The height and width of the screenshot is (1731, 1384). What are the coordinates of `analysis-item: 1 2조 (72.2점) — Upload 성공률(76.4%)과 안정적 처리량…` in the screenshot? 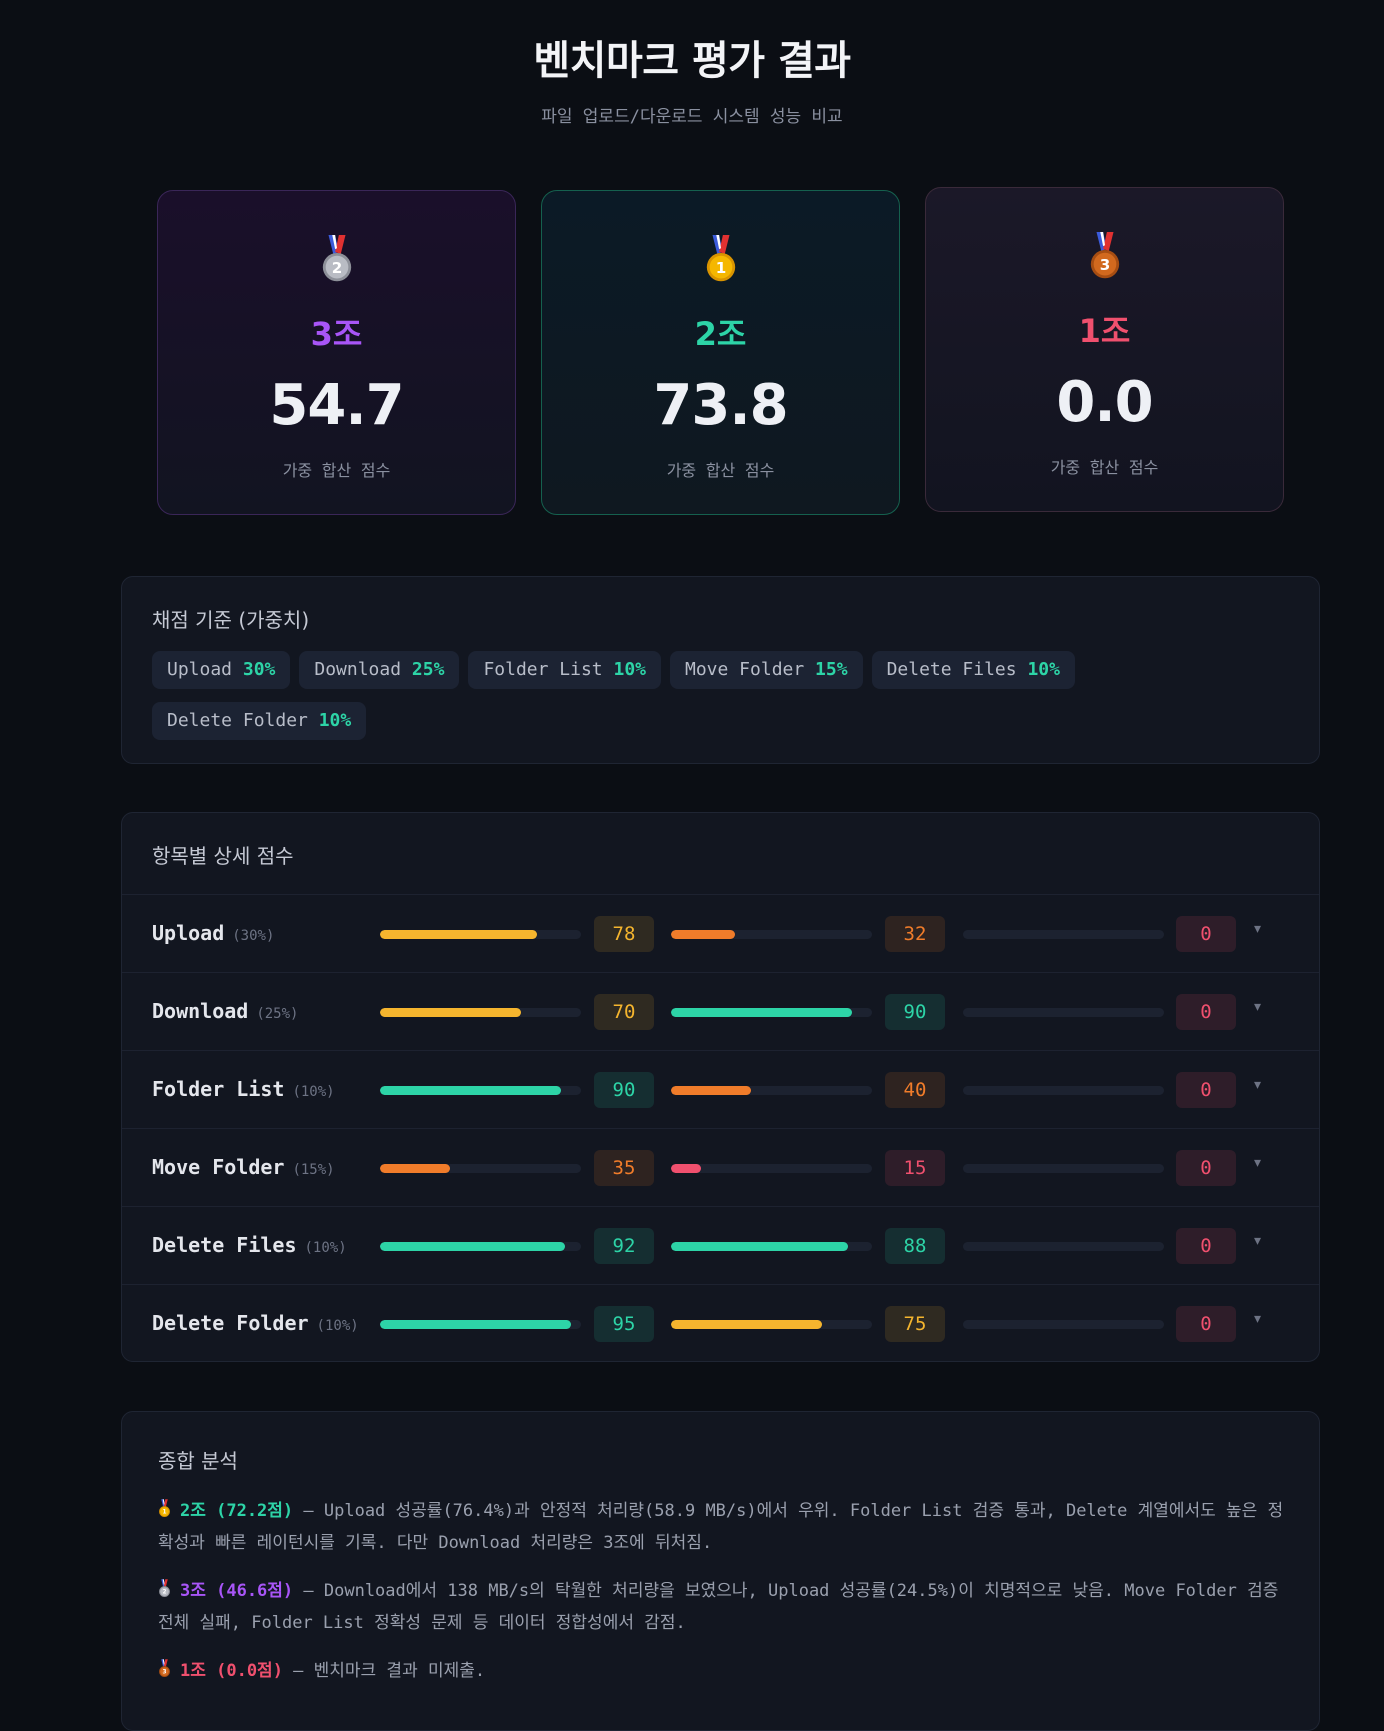 It's located at (728, 1527).